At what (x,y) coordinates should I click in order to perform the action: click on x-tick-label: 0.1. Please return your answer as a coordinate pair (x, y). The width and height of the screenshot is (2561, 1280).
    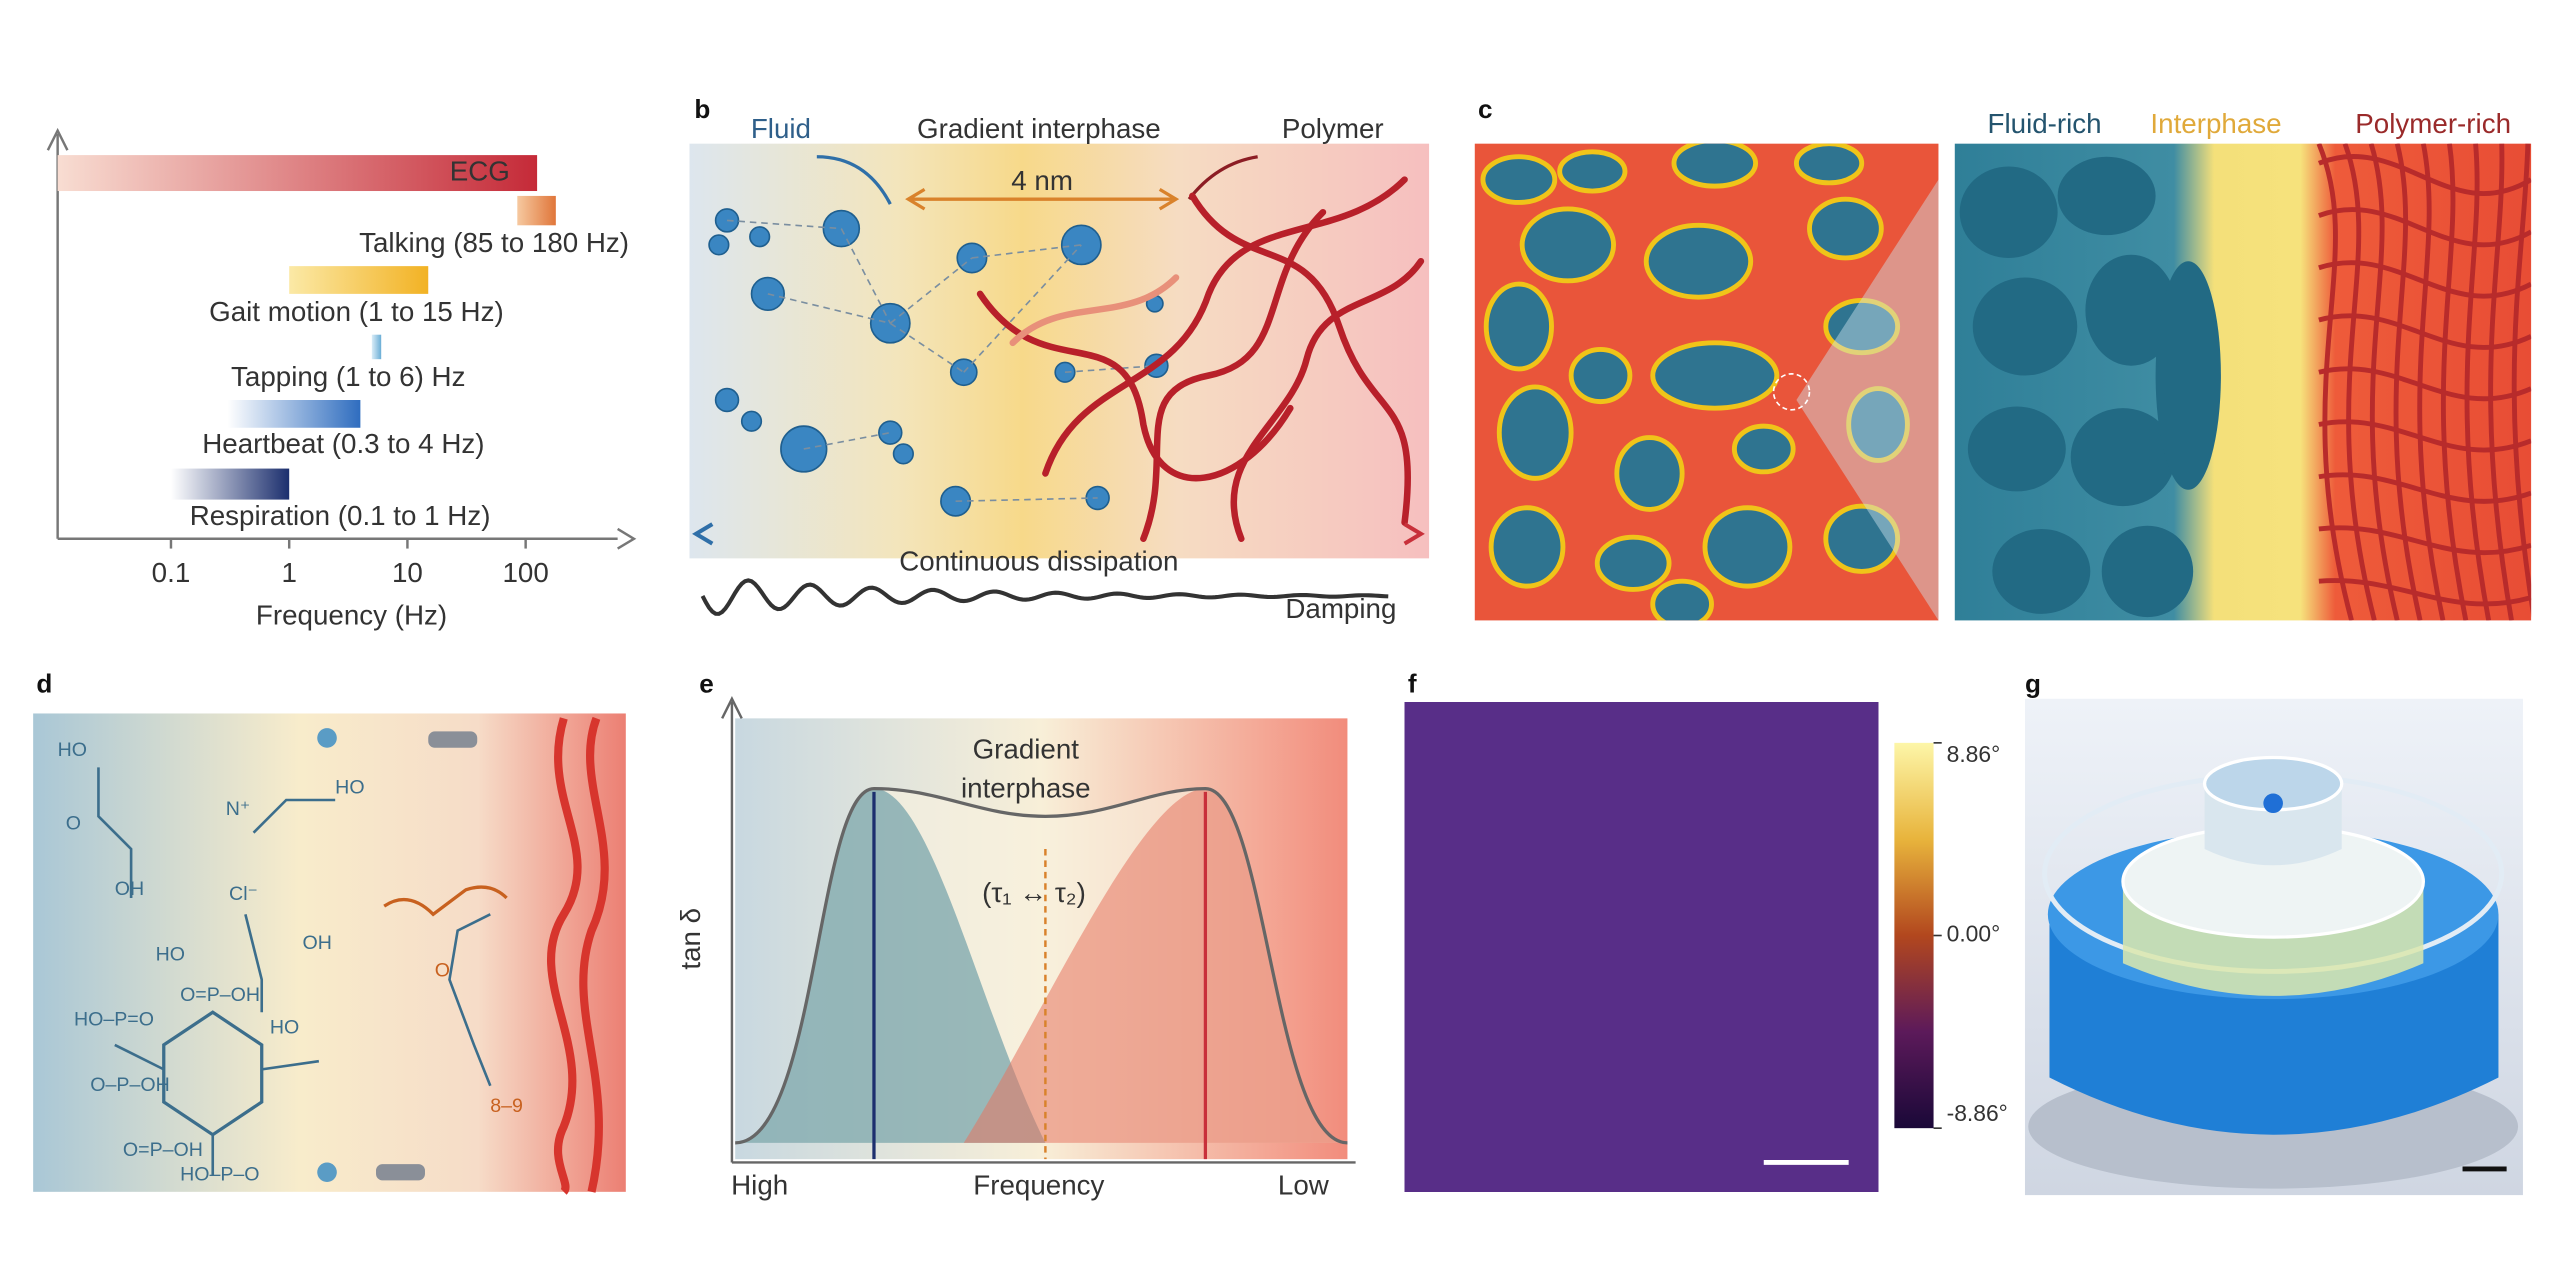
    Looking at the image, I should click on (171, 572).